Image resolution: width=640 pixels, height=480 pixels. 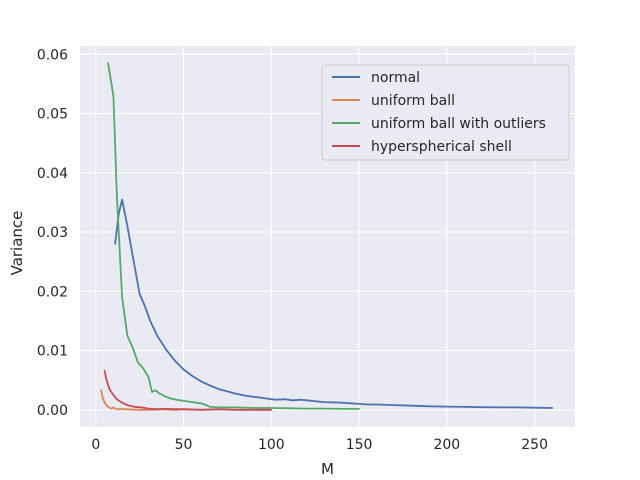 What do you see at coordinates (446, 445) in the screenshot?
I see `x-tick-label: 200` at bounding box center [446, 445].